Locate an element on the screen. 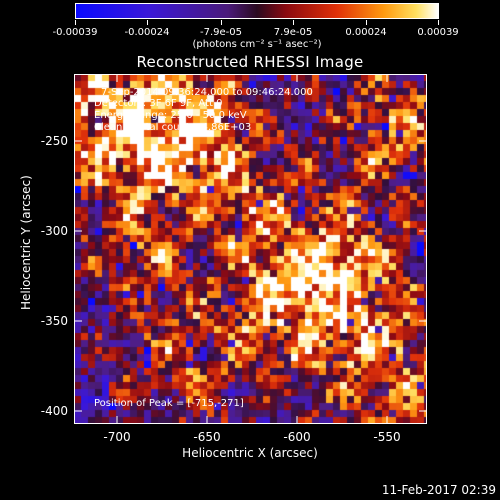 Image resolution: width=500 pixels, height=500 pixels. colorbar-units: (photons cm⁻² s⁻¹ asec⁻²) is located at coordinates (257, 44).